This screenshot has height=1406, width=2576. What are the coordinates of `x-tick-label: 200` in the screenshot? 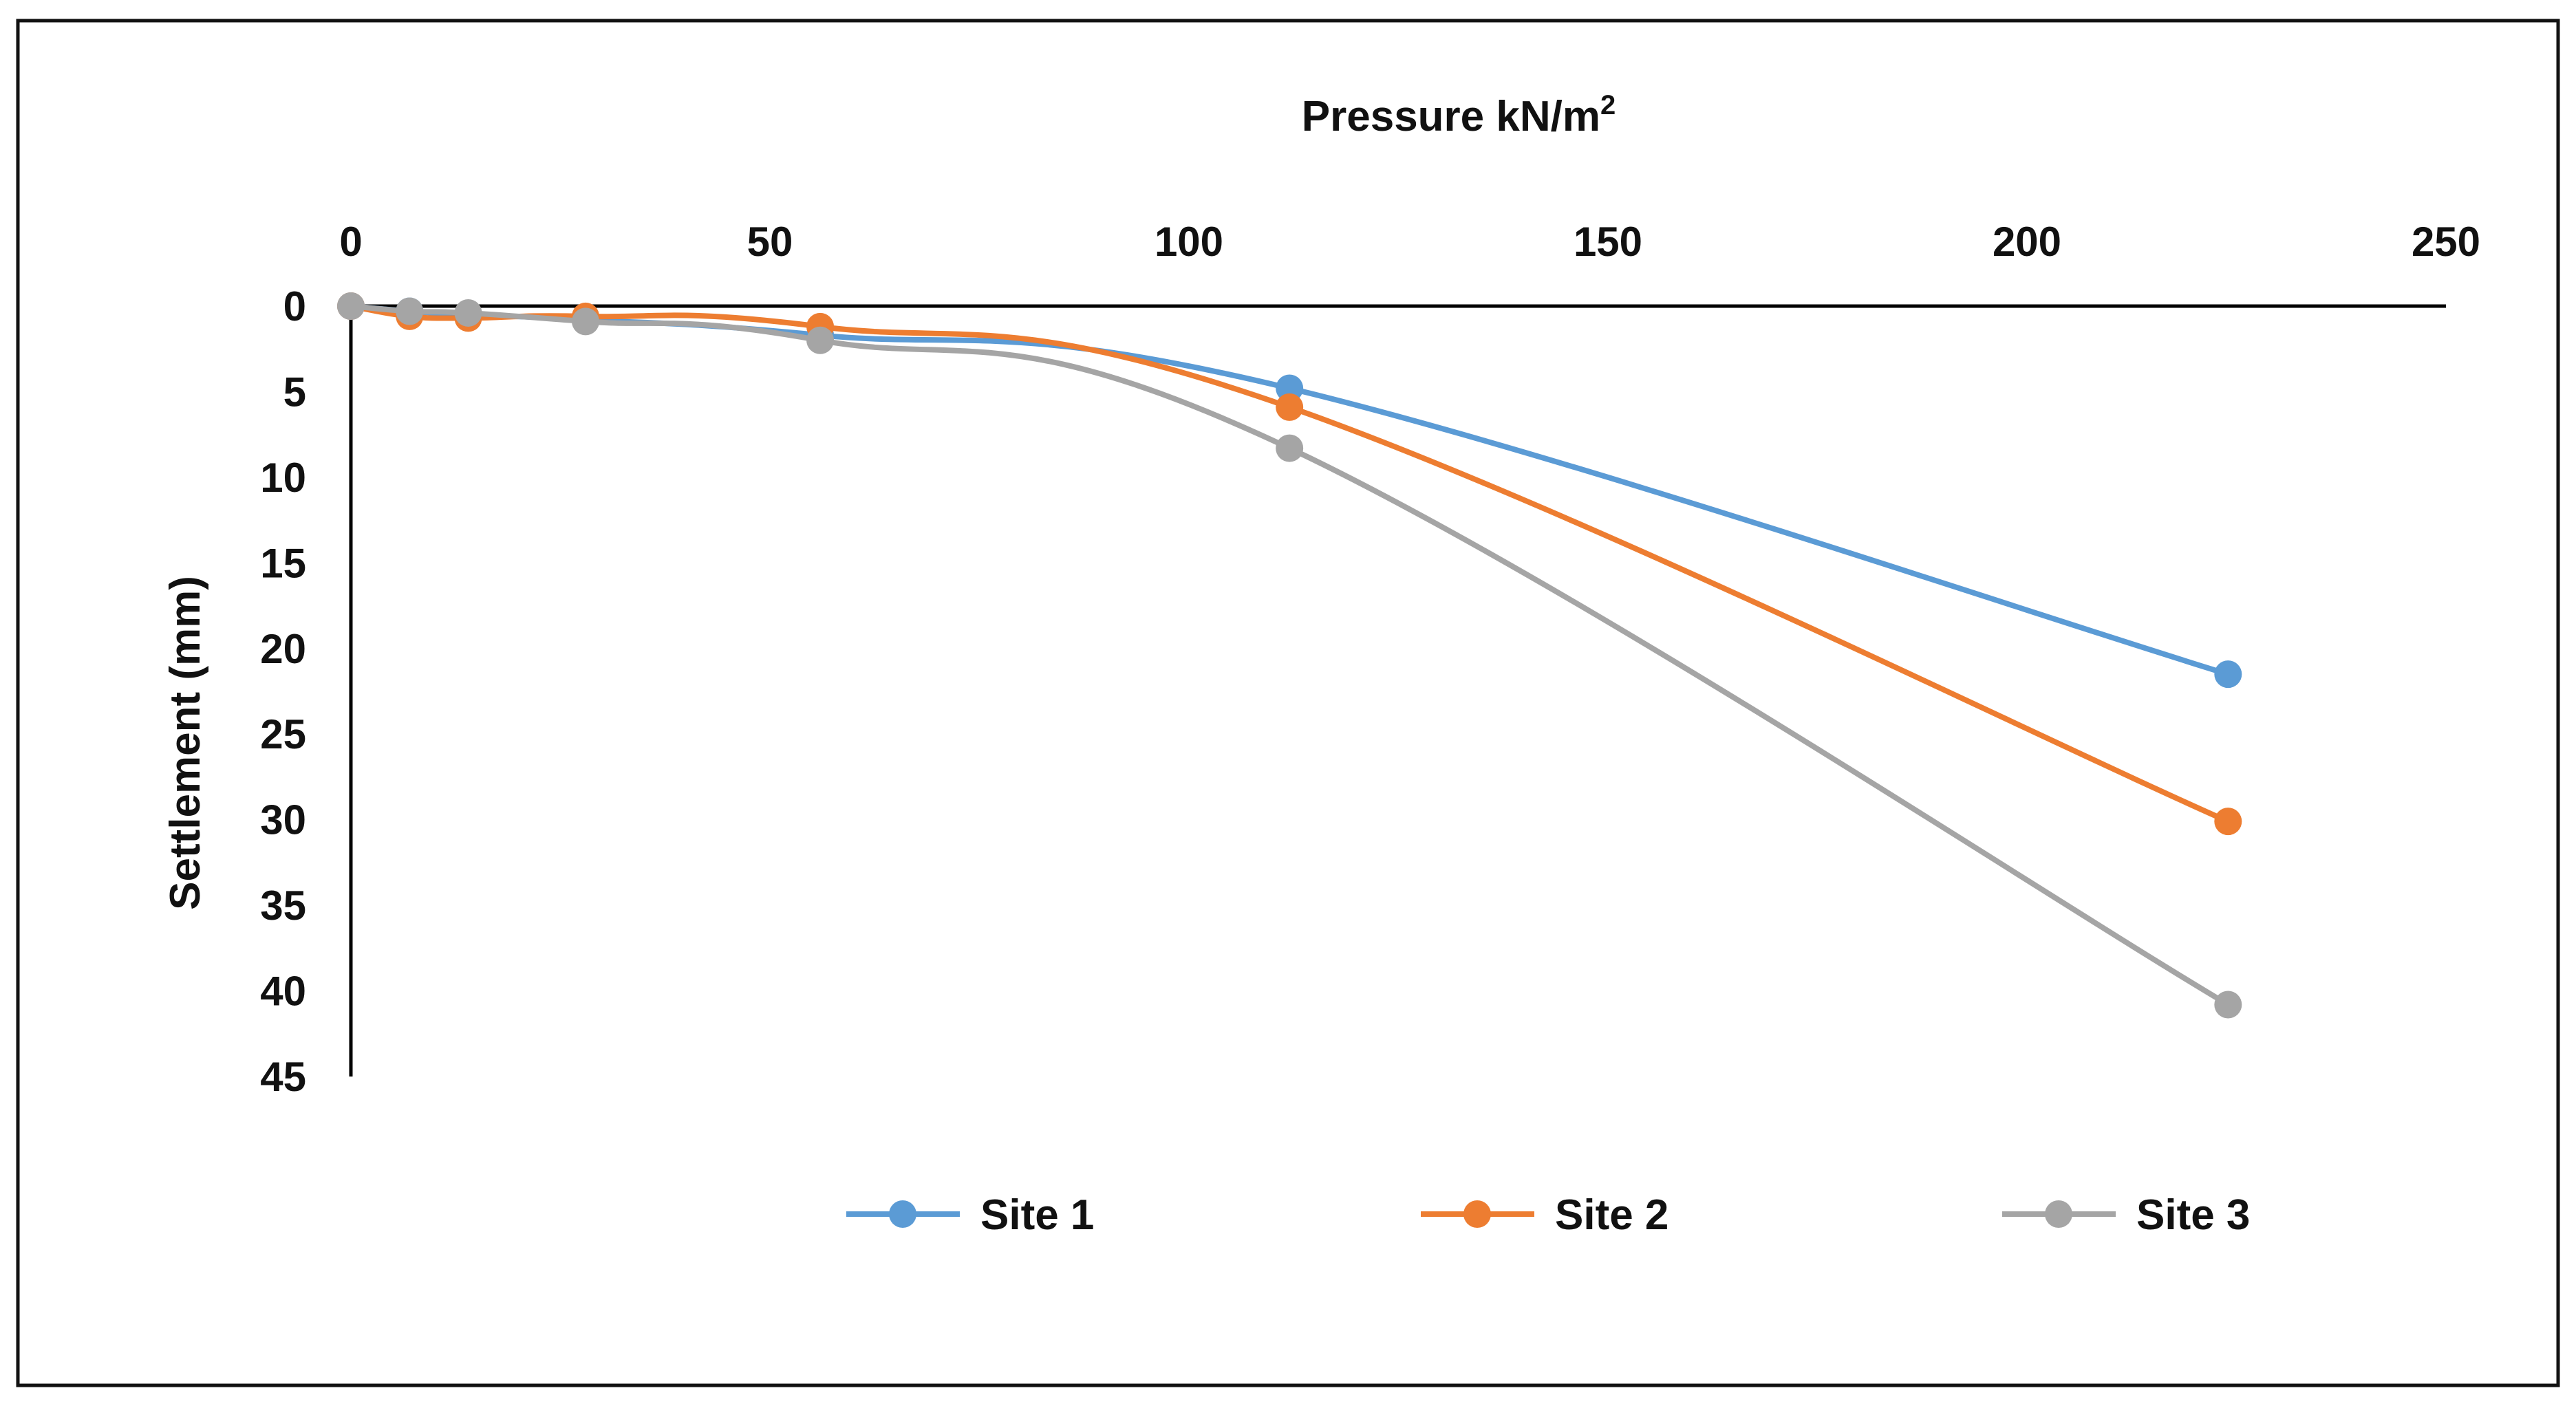 It's located at (2027, 242).